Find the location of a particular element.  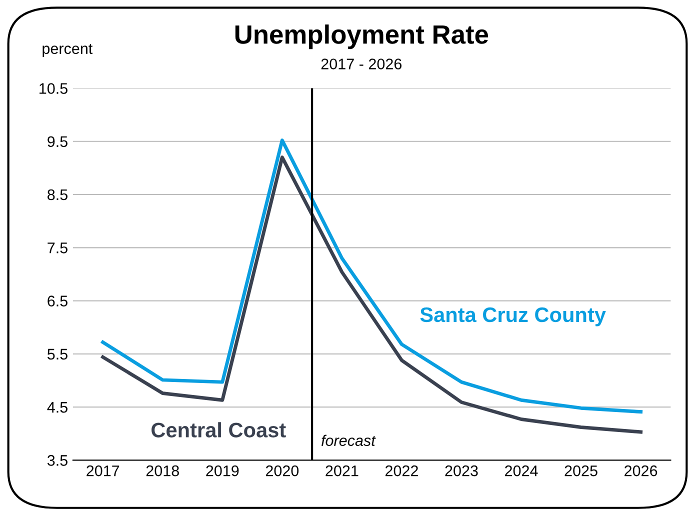

y-tick-label: 9.5 is located at coordinates (58, 142).